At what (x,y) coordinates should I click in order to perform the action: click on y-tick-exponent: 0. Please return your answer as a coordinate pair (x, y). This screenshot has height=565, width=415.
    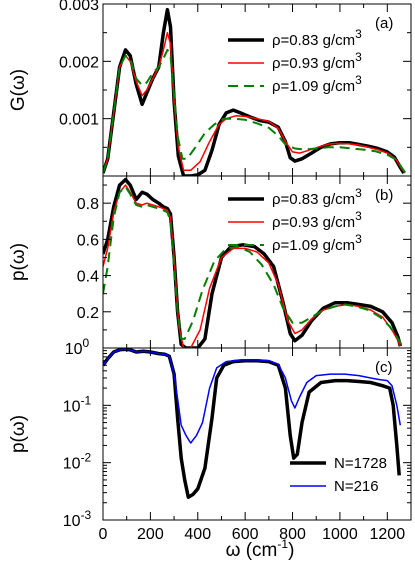
    Looking at the image, I should click on (86, 343).